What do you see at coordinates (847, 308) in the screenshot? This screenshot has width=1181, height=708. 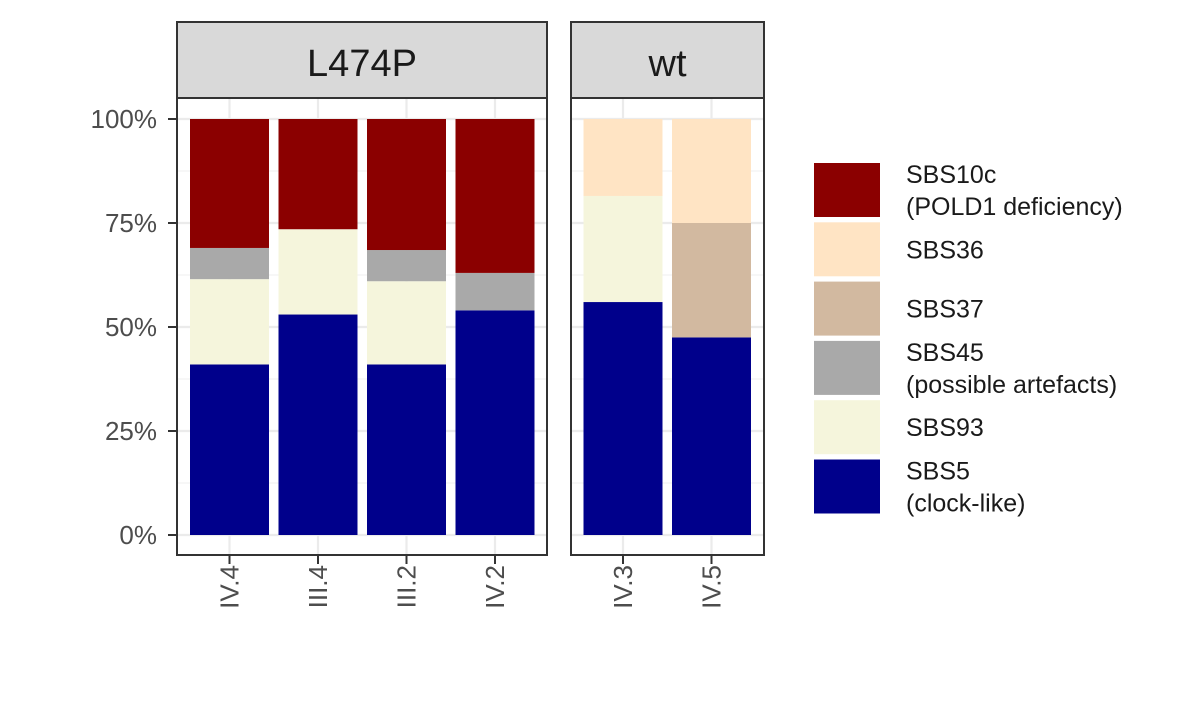 I see `legend-key-sbs37` at bounding box center [847, 308].